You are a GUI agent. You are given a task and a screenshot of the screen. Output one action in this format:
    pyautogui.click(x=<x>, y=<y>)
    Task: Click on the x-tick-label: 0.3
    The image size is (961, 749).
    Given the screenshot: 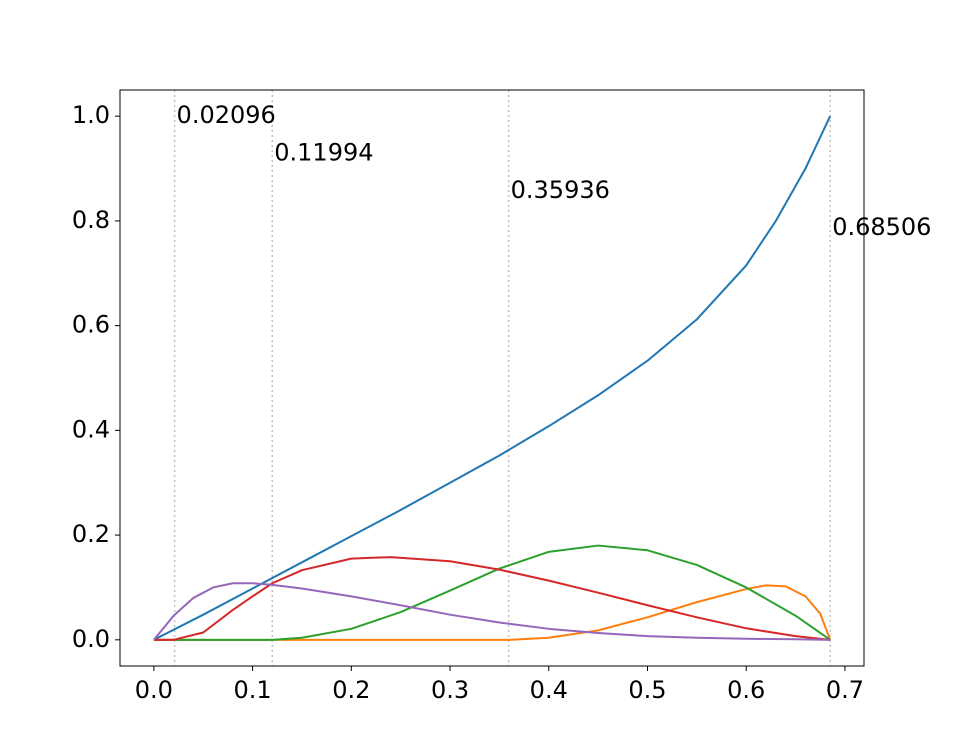 What is the action you would take?
    pyautogui.click(x=450, y=690)
    